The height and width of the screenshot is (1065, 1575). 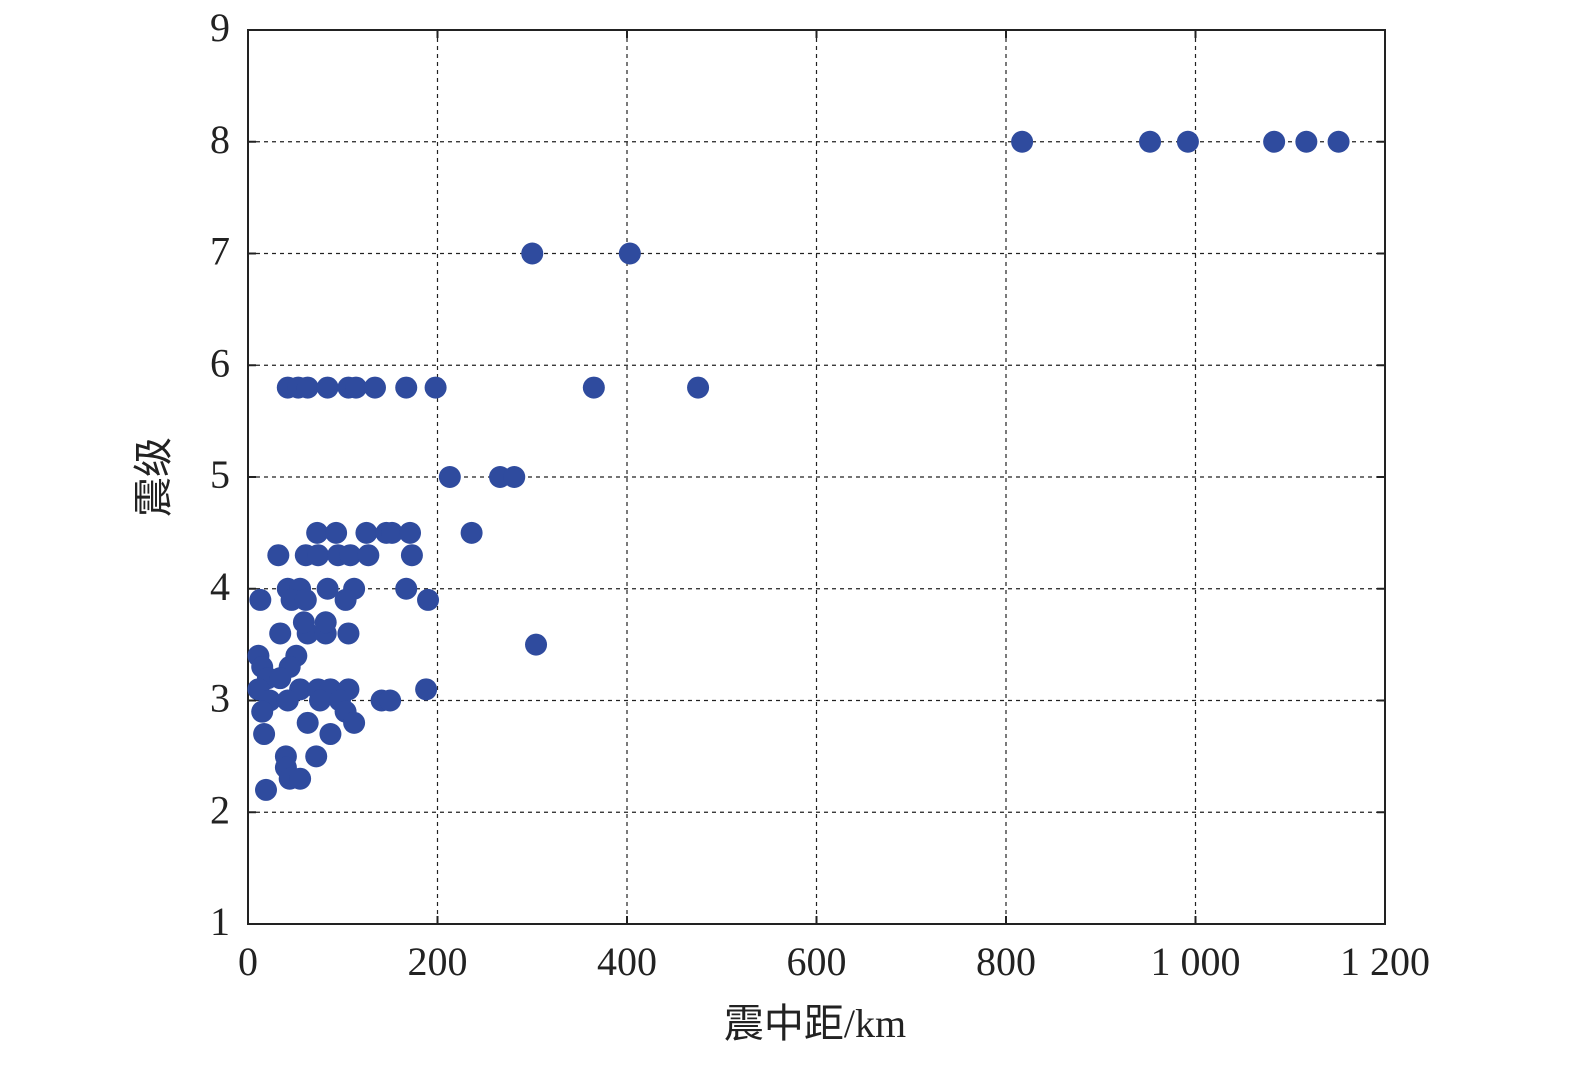 What do you see at coordinates (1006, 961) in the screenshot?
I see `x-tick-label: 800` at bounding box center [1006, 961].